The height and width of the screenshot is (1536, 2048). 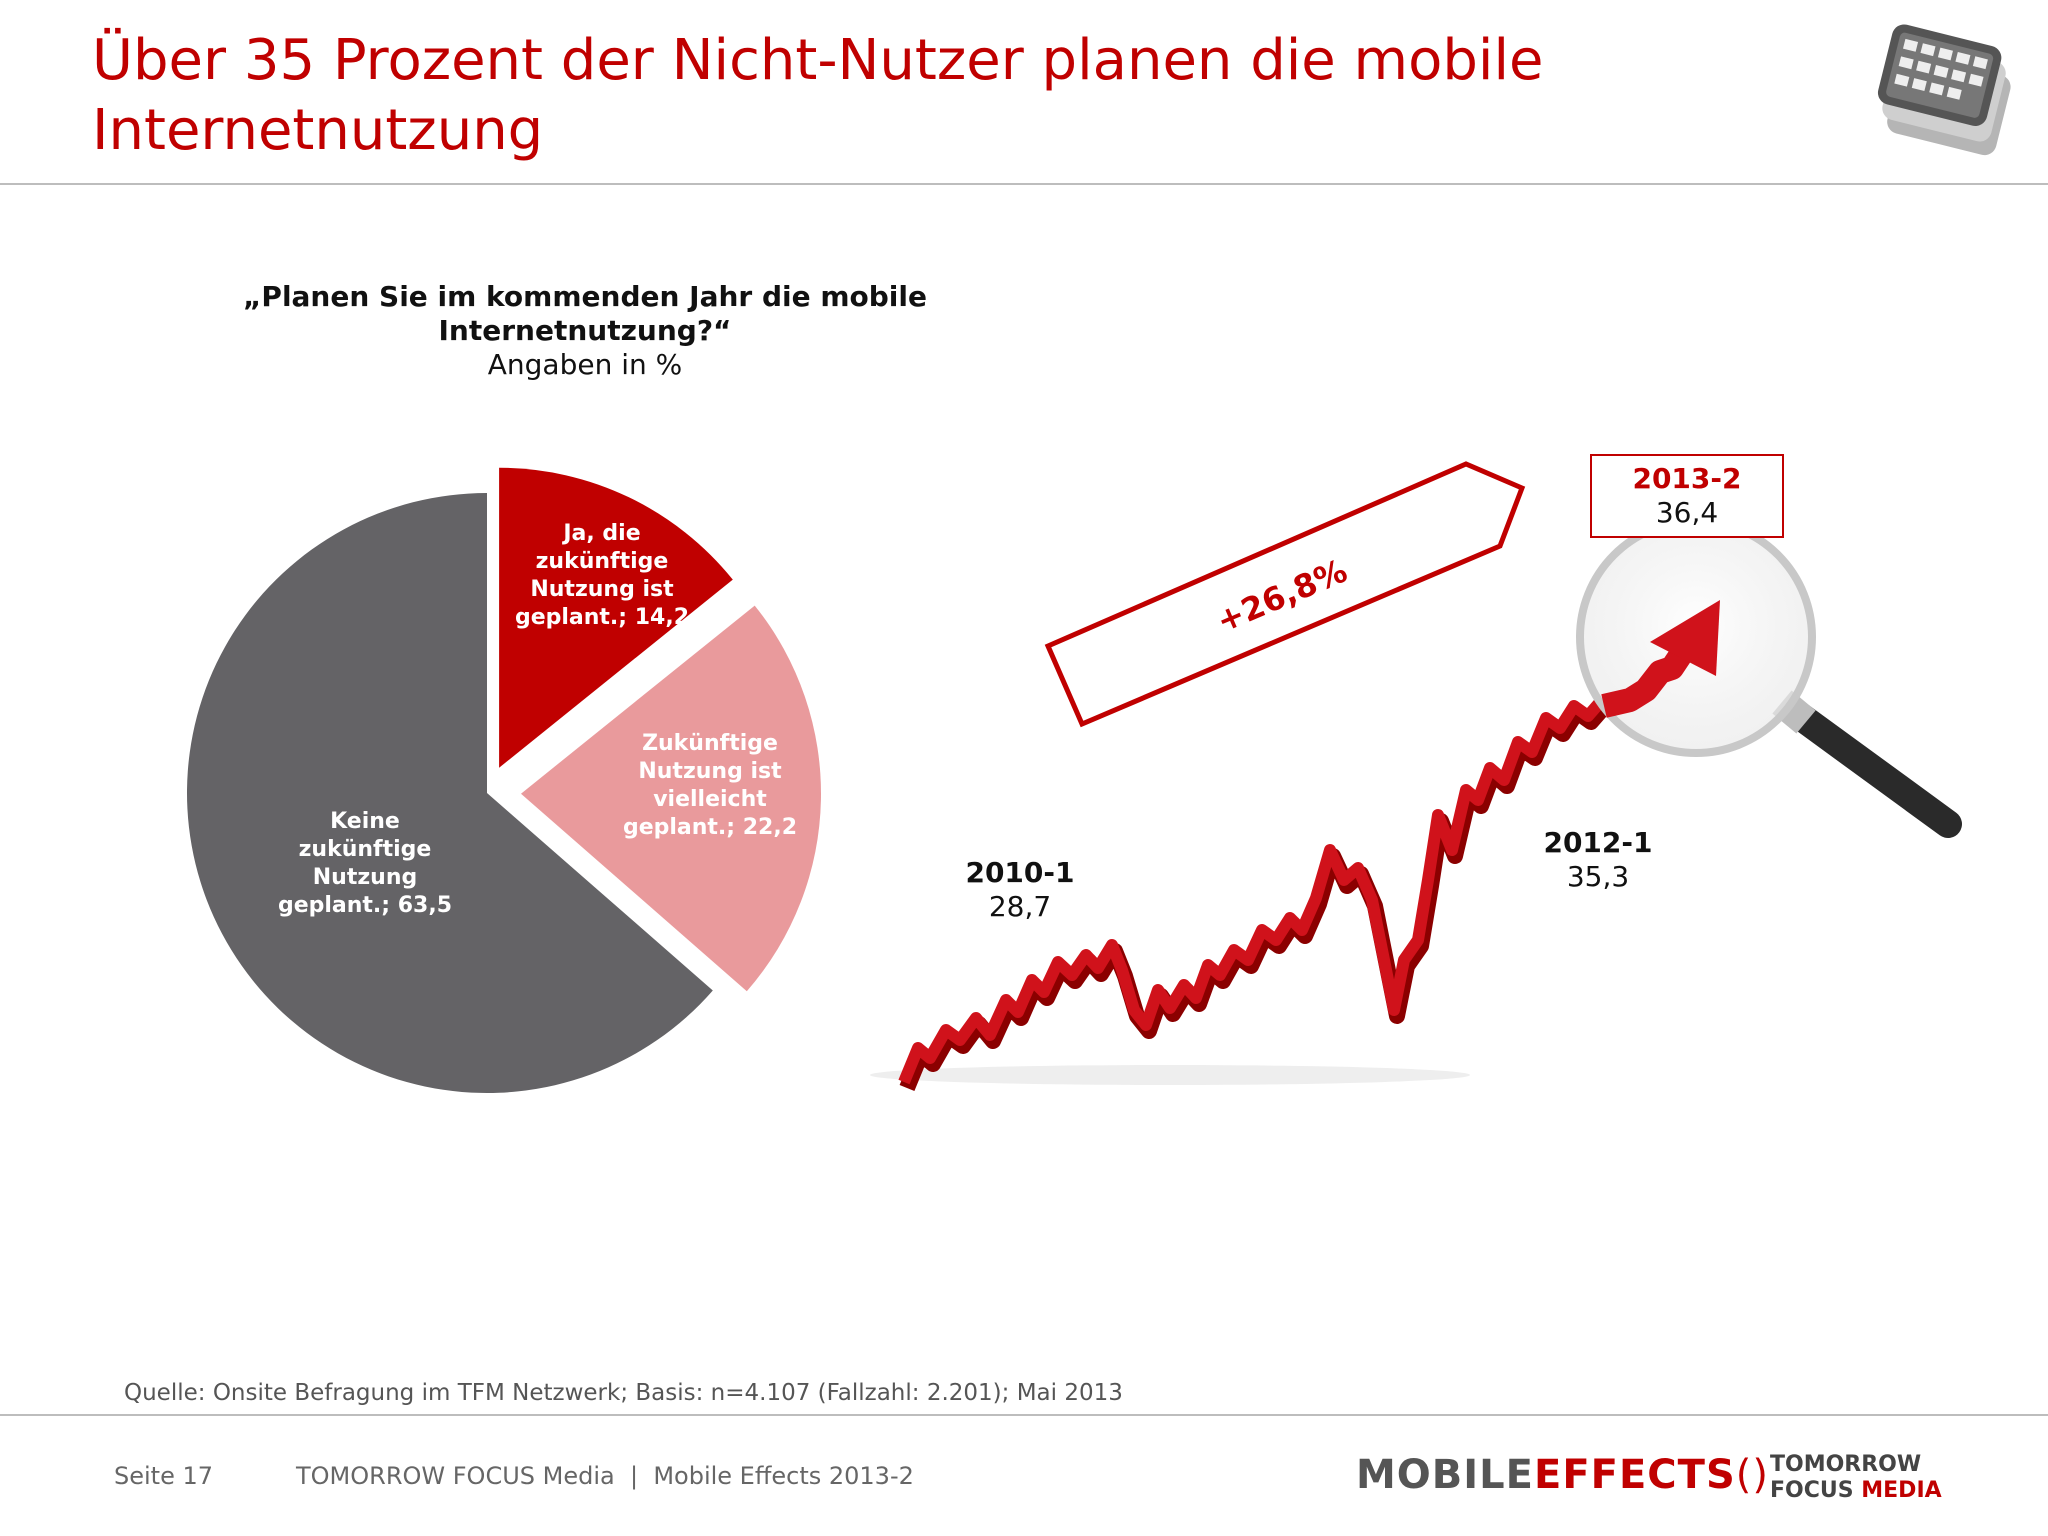 I want to click on pie-slice-ja, so click(x=616, y=617).